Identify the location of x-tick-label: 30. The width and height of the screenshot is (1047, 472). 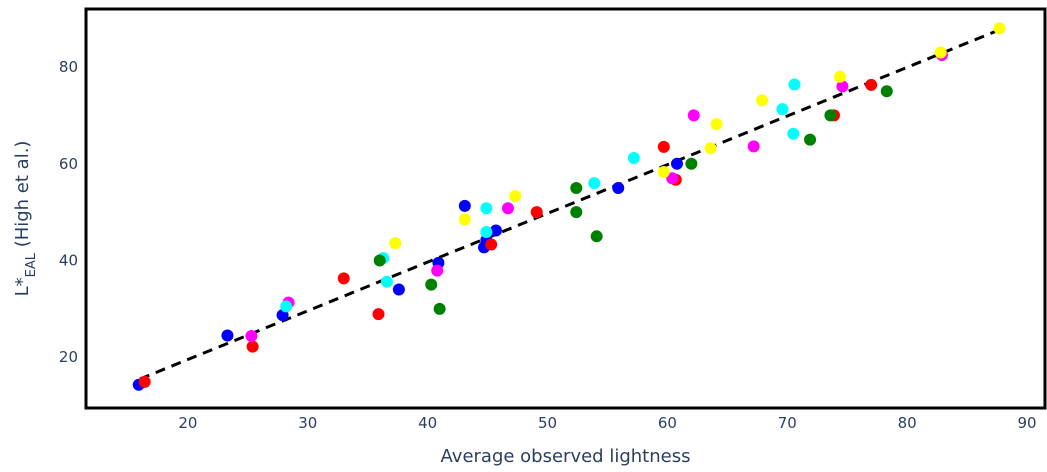
(307, 423).